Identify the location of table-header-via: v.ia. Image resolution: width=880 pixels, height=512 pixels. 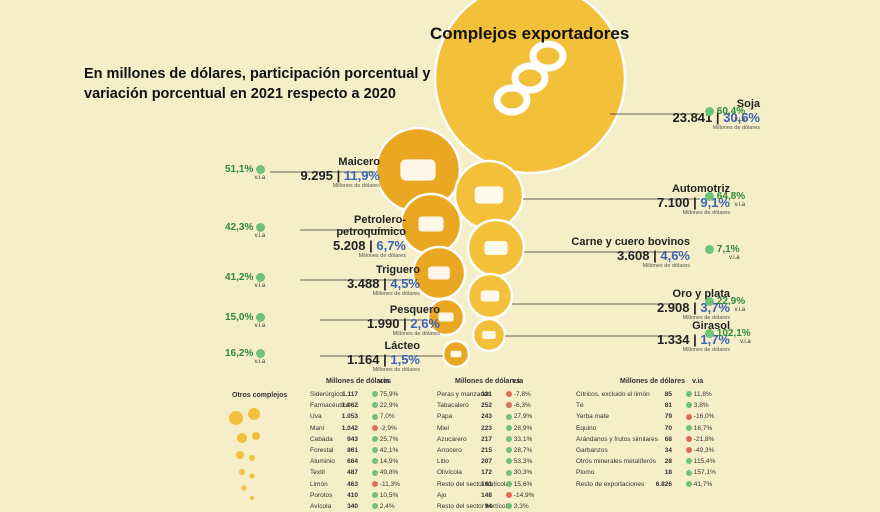
(698, 381).